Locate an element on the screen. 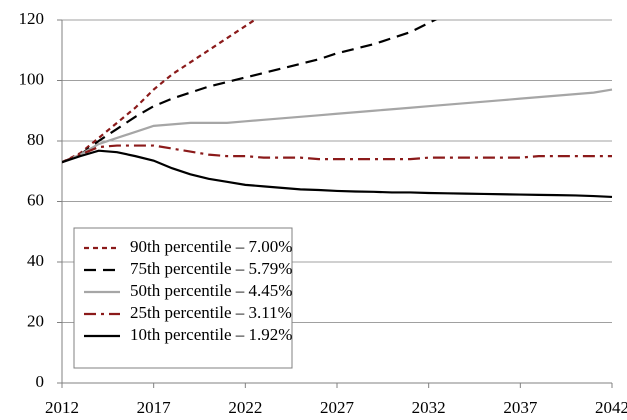 The image size is (627, 420). y-tick-label: 0 is located at coordinates (40, 381).